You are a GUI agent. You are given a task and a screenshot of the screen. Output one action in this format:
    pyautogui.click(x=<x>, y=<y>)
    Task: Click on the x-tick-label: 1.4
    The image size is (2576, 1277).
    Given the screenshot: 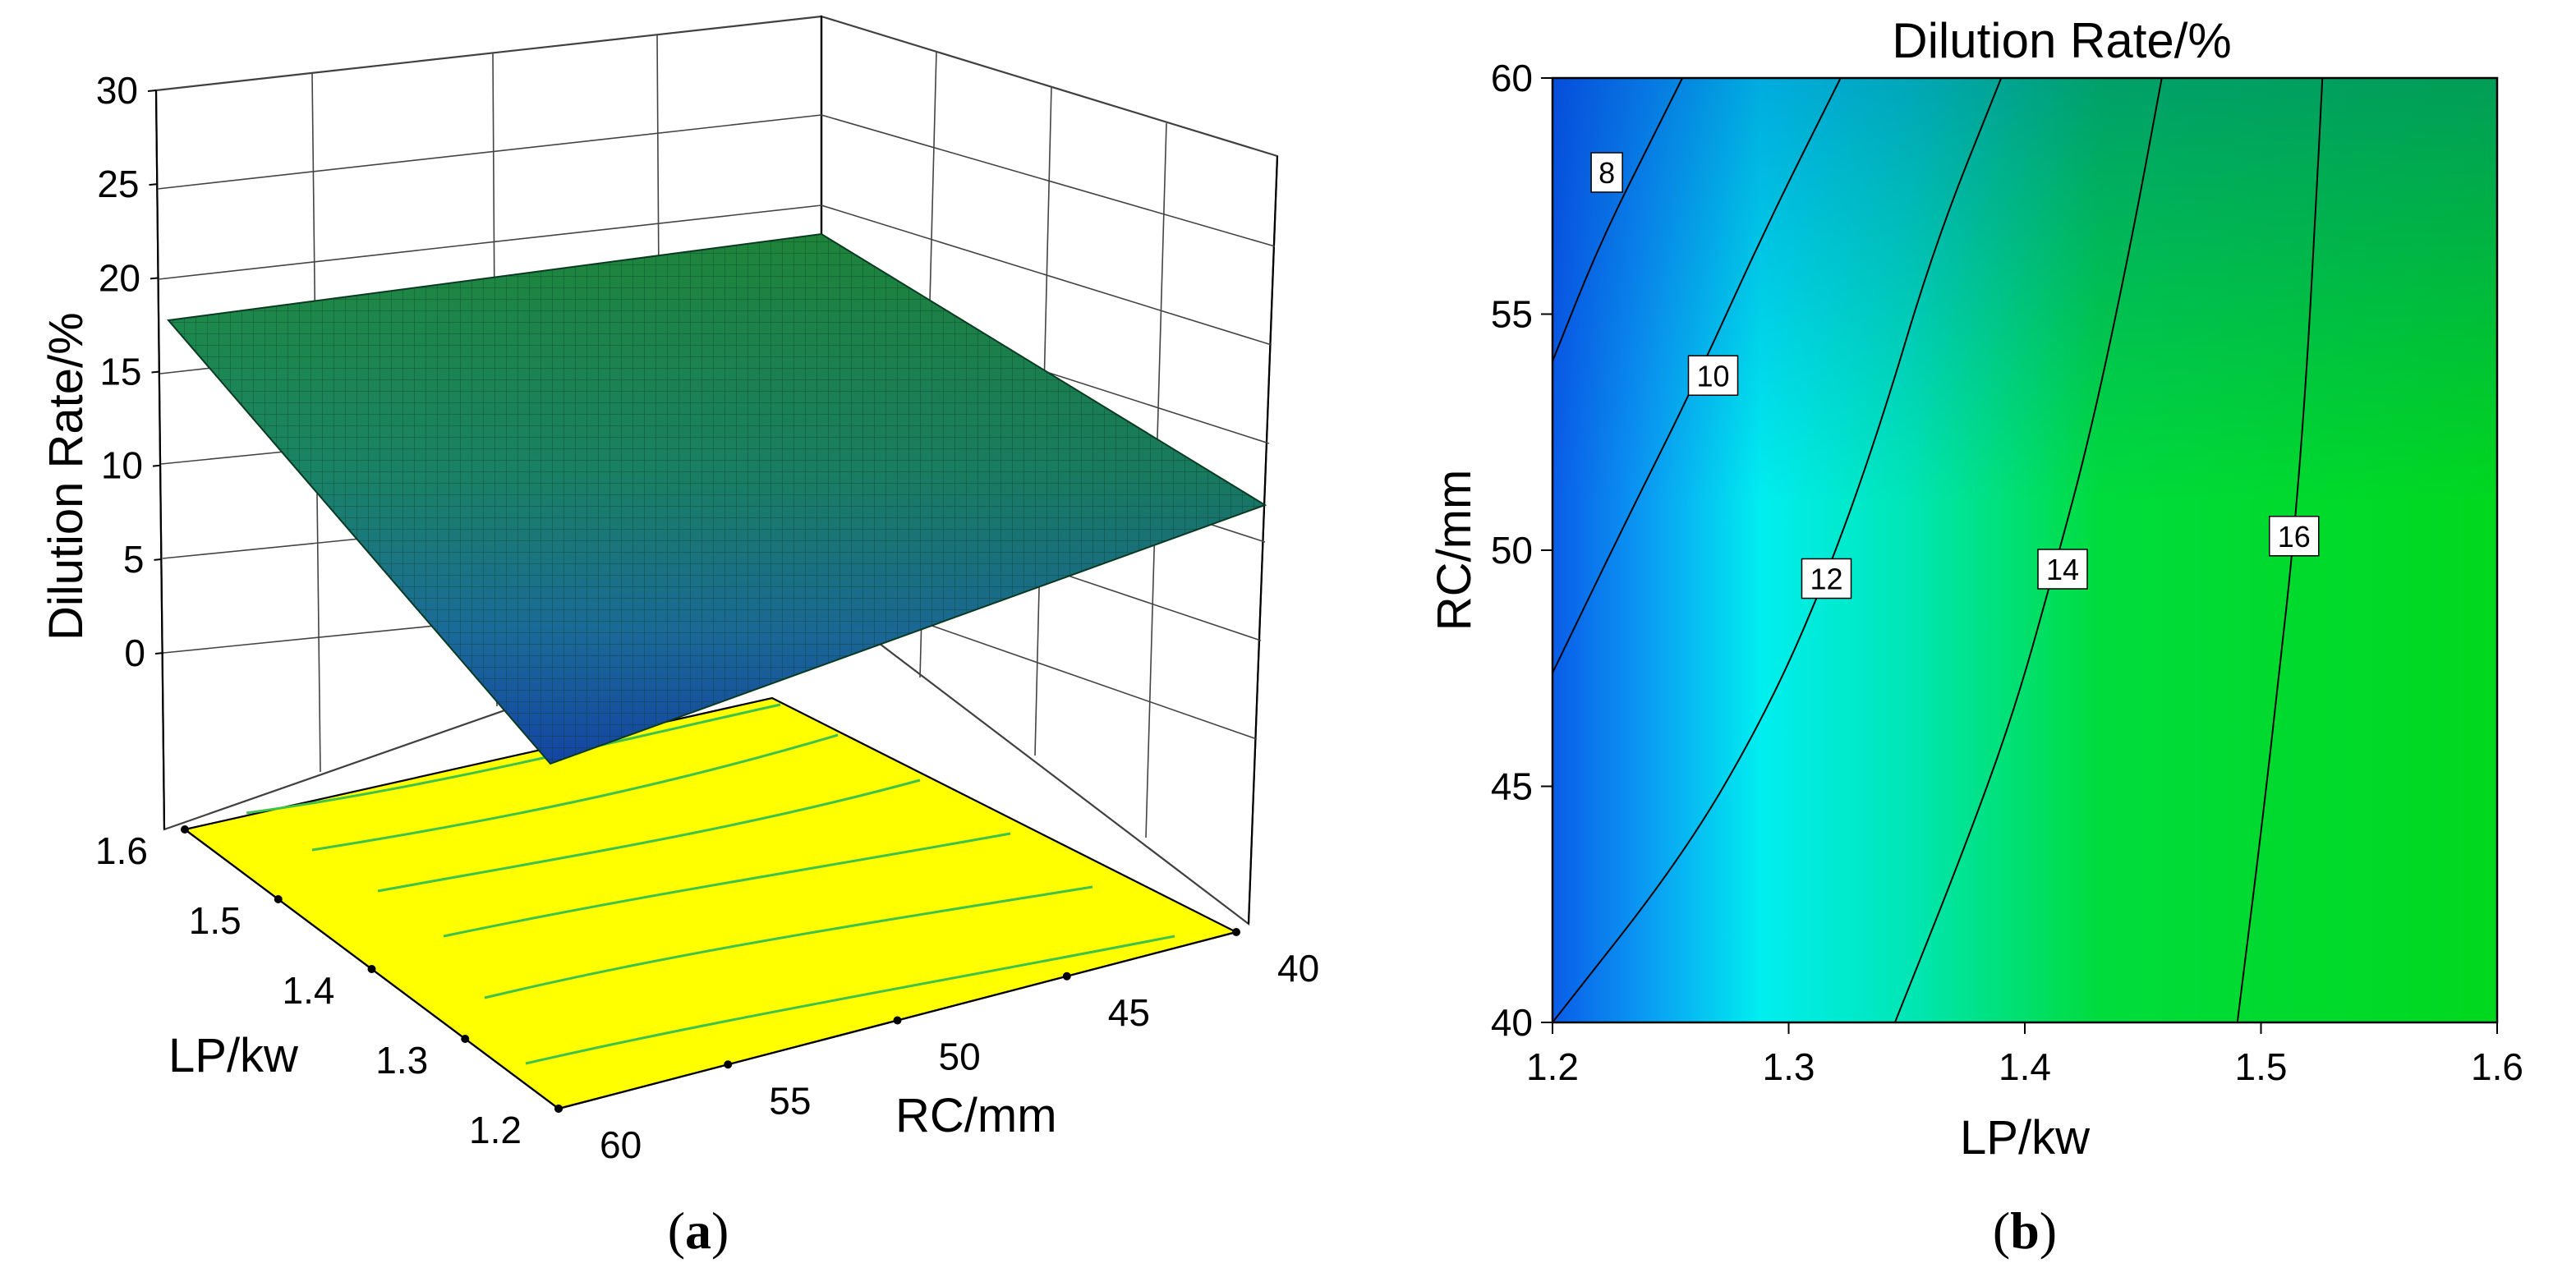 What is the action you would take?
    pyautogui.click(x=2025, y=1066)
    